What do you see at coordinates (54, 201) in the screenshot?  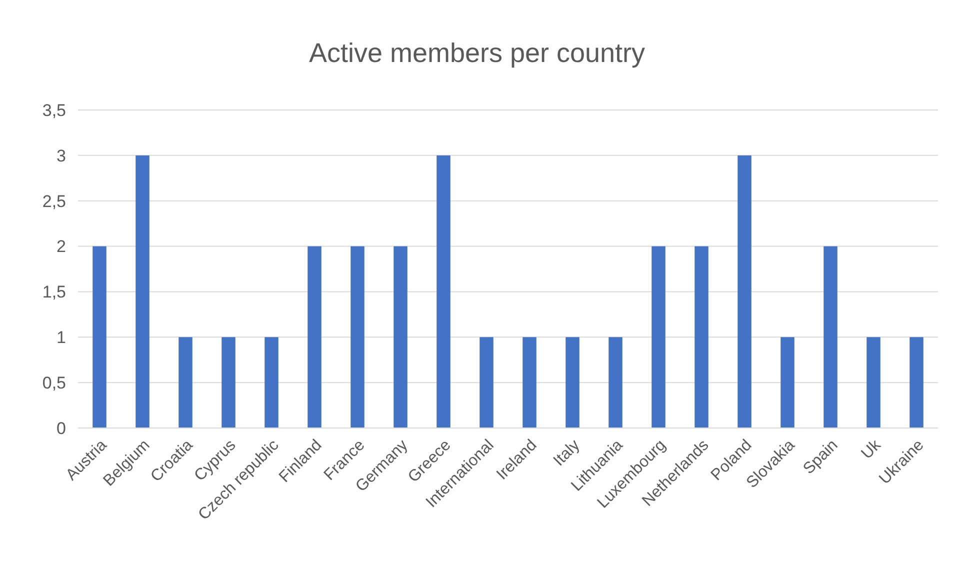 I see `y-tick-label: 2,5` at bounding box center [54, 201].